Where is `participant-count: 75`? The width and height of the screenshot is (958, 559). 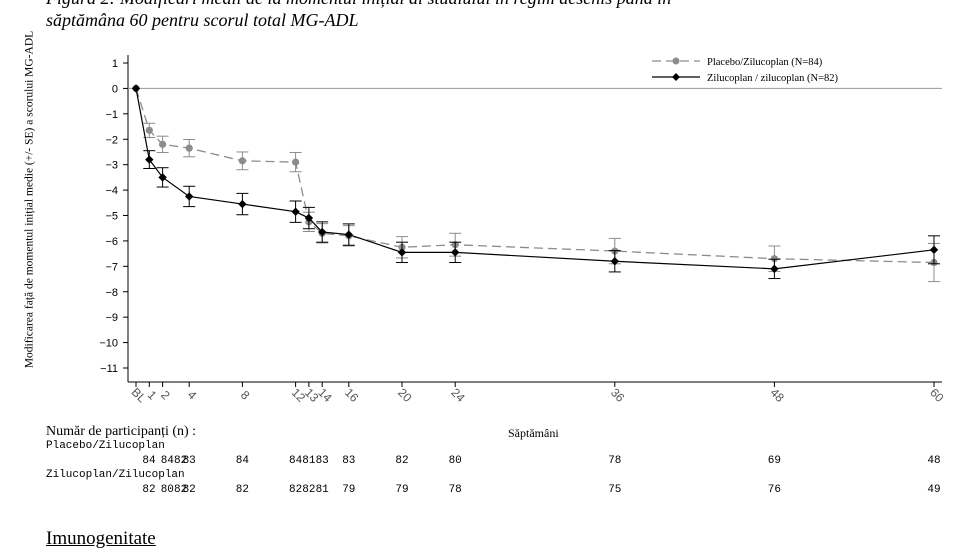 participant-count: 75 is located at coordinates (615, 490).